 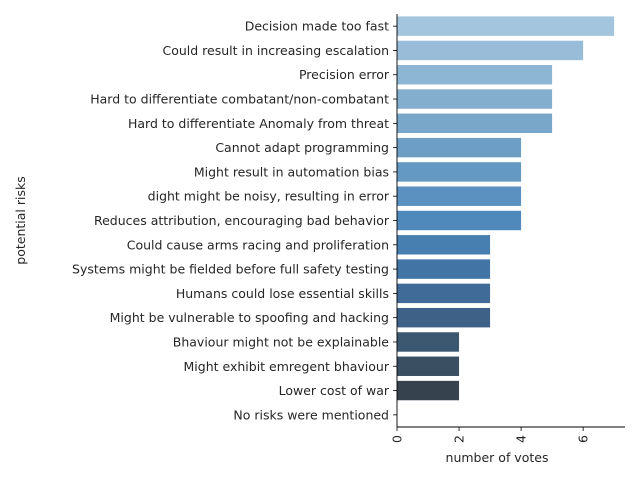 I want to click on y-tick-label: No risks were mentioned, so click(x=311, y=414).